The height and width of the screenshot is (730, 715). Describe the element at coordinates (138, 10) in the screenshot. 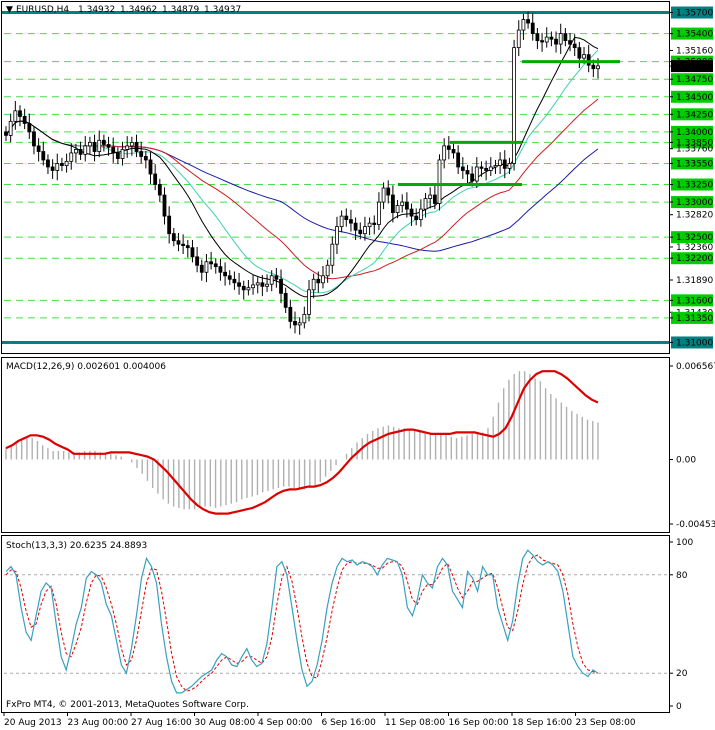

I see `ohlc-high: 1.34962` at that location.